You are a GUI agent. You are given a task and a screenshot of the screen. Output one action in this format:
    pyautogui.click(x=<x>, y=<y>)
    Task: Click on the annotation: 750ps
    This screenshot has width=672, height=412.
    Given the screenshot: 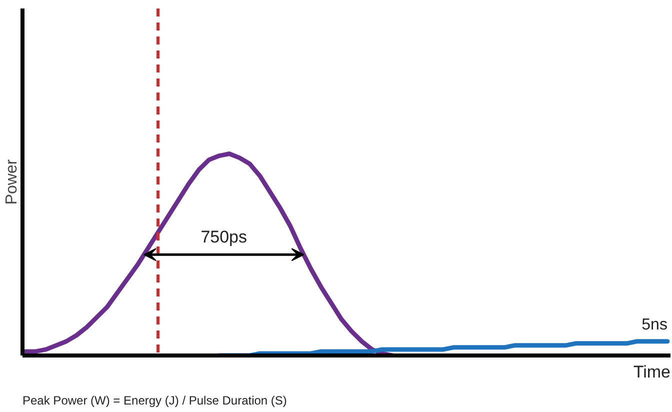 What is the action you would take?
    pyautogui.click(x=224, y=237)
    